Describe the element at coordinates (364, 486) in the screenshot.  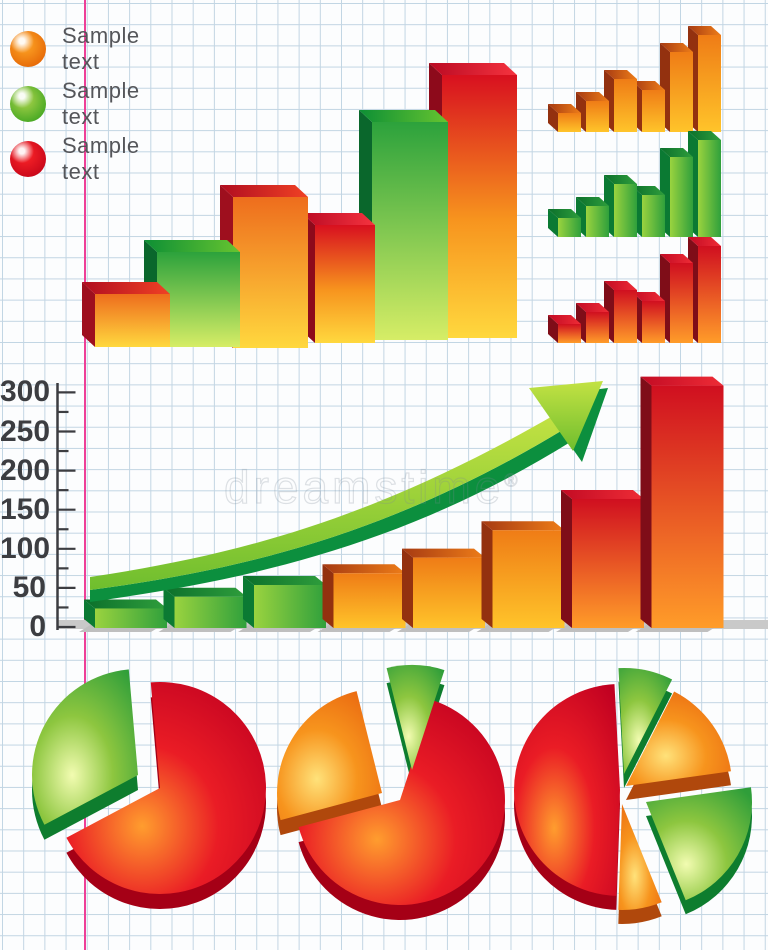
I see `watermark-text: dreamstime` at that location.